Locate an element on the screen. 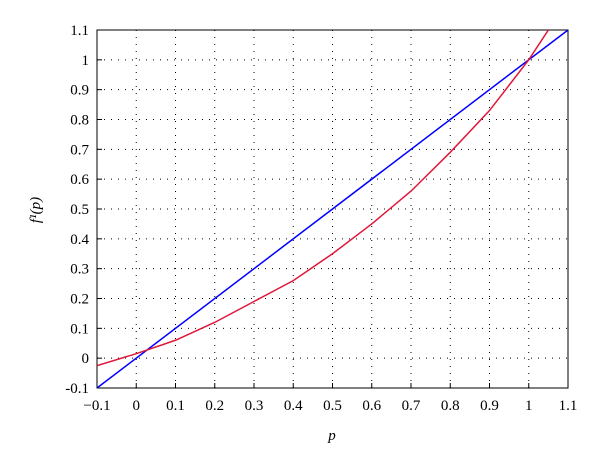 This screenshot has width=600, height=467. y-tick-label: 0.6 is located at coordinates (79, 180).